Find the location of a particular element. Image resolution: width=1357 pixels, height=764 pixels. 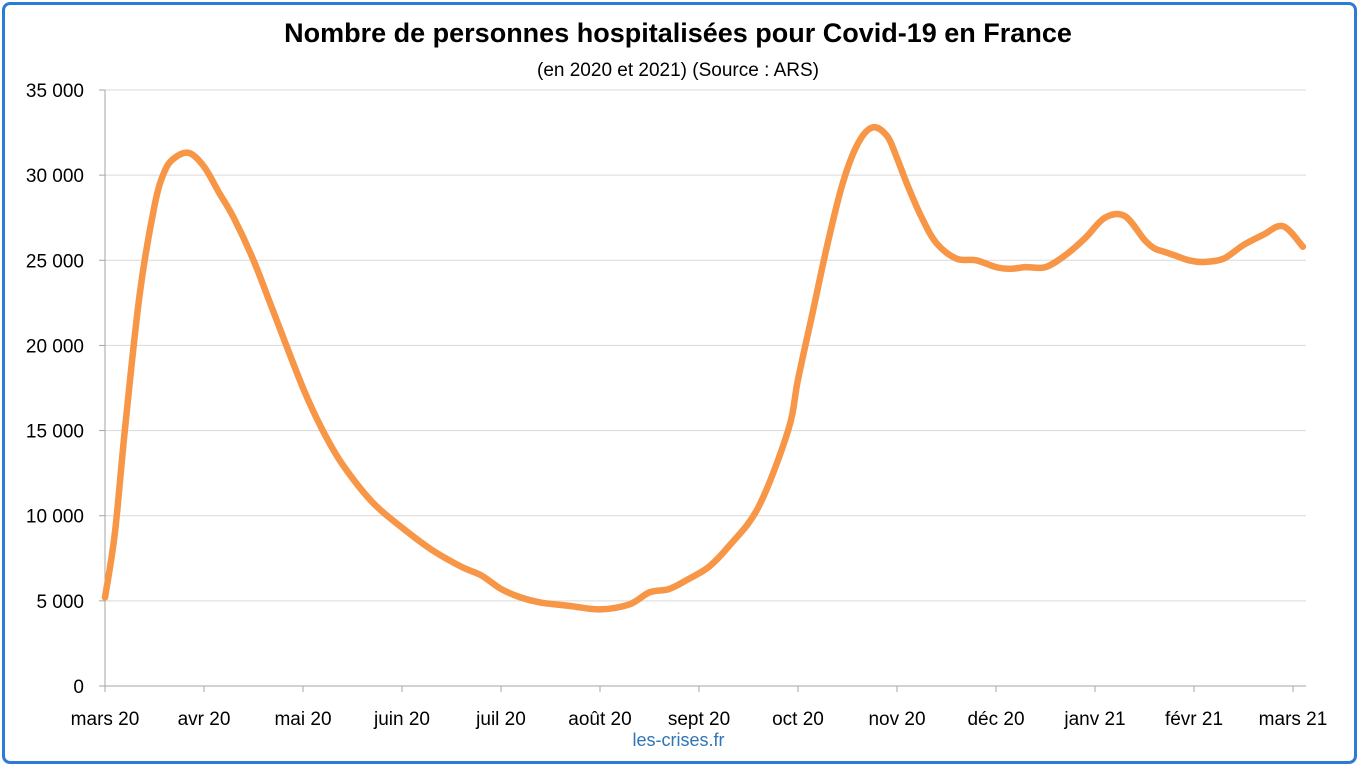

y-tick-label: 35 000 is located at coordinates (55, 91).